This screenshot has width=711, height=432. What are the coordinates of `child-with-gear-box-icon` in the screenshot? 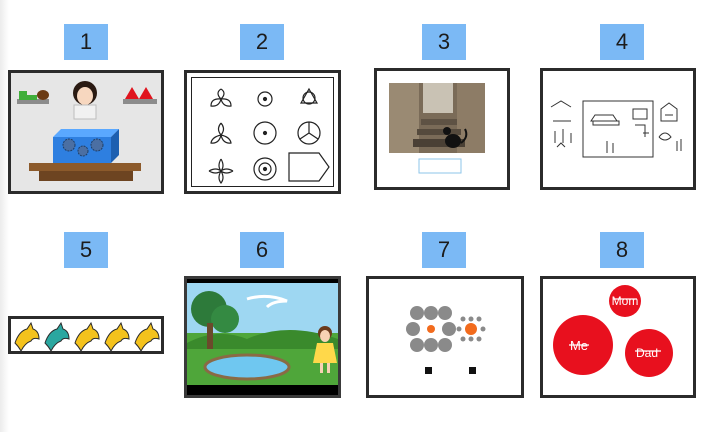 It's located at (87, 131).